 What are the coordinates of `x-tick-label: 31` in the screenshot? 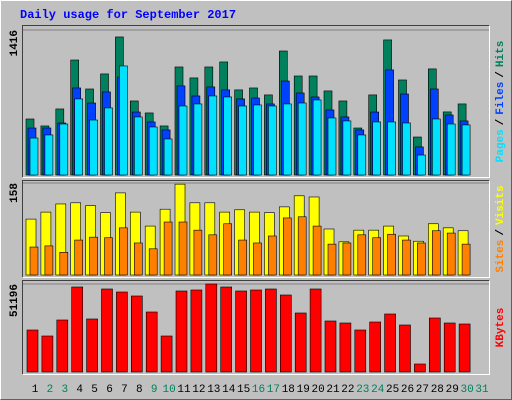 It's located at (482, 390).